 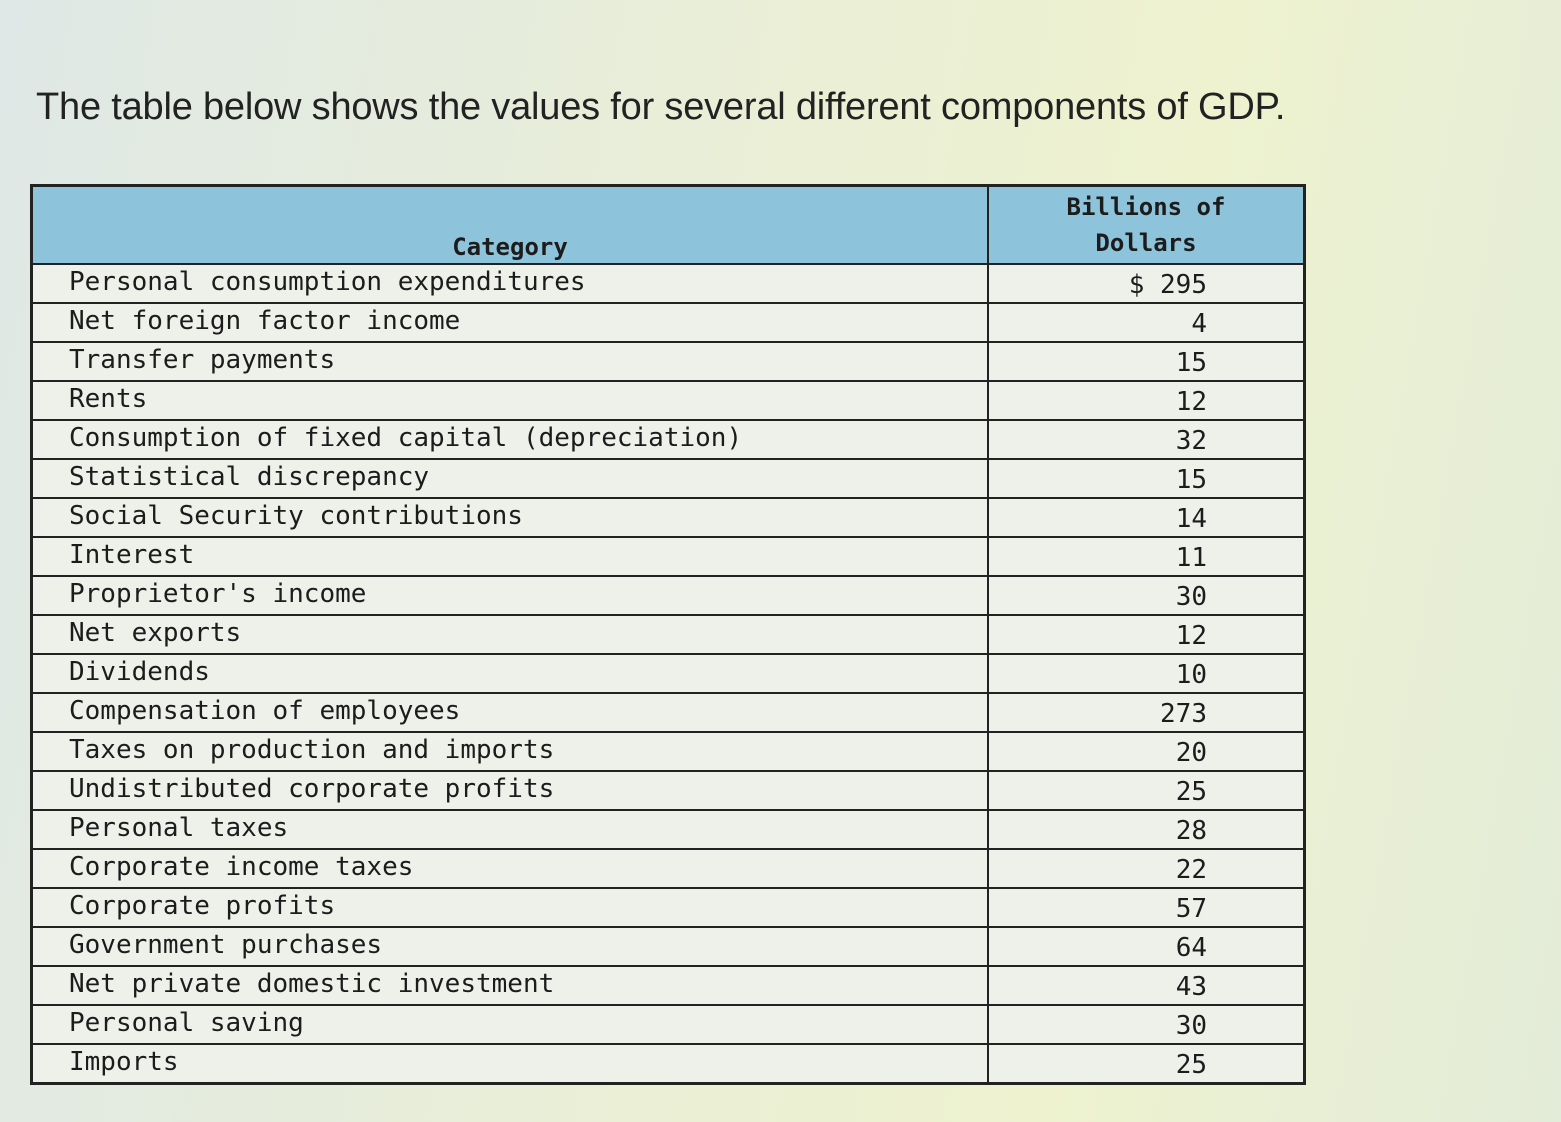 What do you see at coordinates (509, 322) in the screenshot?
I see `row-category: Net foreign factor income` at bounding box center [509, 322].